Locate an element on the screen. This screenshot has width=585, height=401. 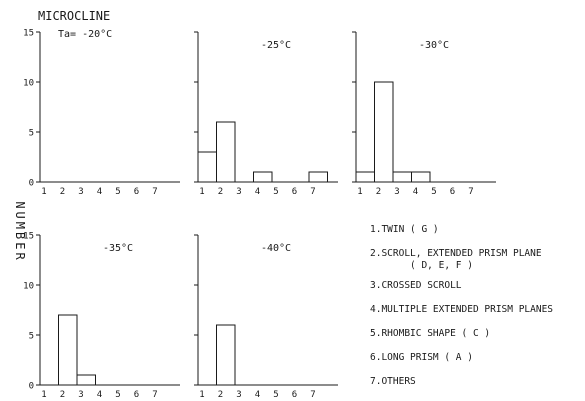
panel-4: 0 5 10 15 1 2 3 4 5 6 7 -35°C is located at coordinates (101, 316).